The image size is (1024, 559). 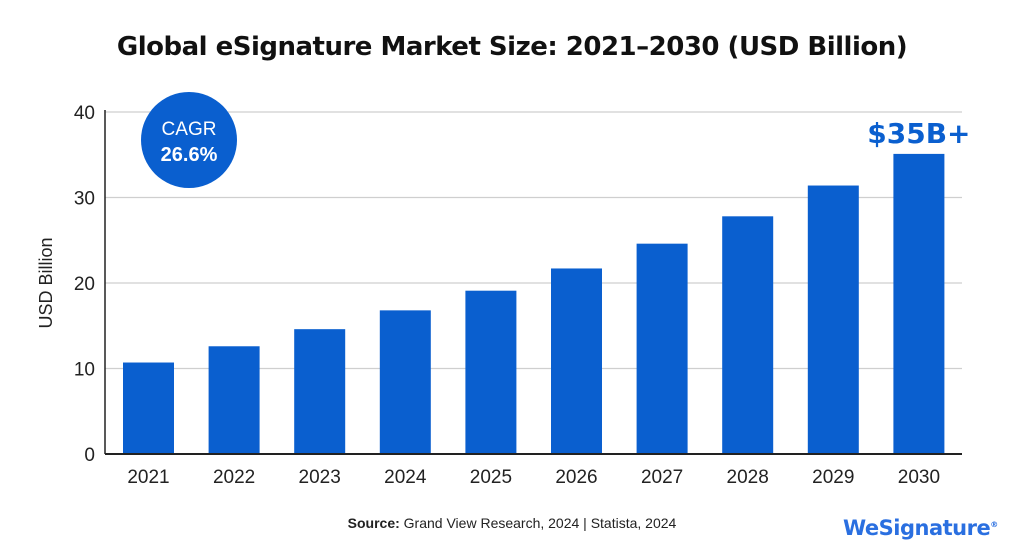 What do you see at coordinates (919, 477) in the screenshot?
I see `x-tick-label: 2030` at bounding box center [919, 477].